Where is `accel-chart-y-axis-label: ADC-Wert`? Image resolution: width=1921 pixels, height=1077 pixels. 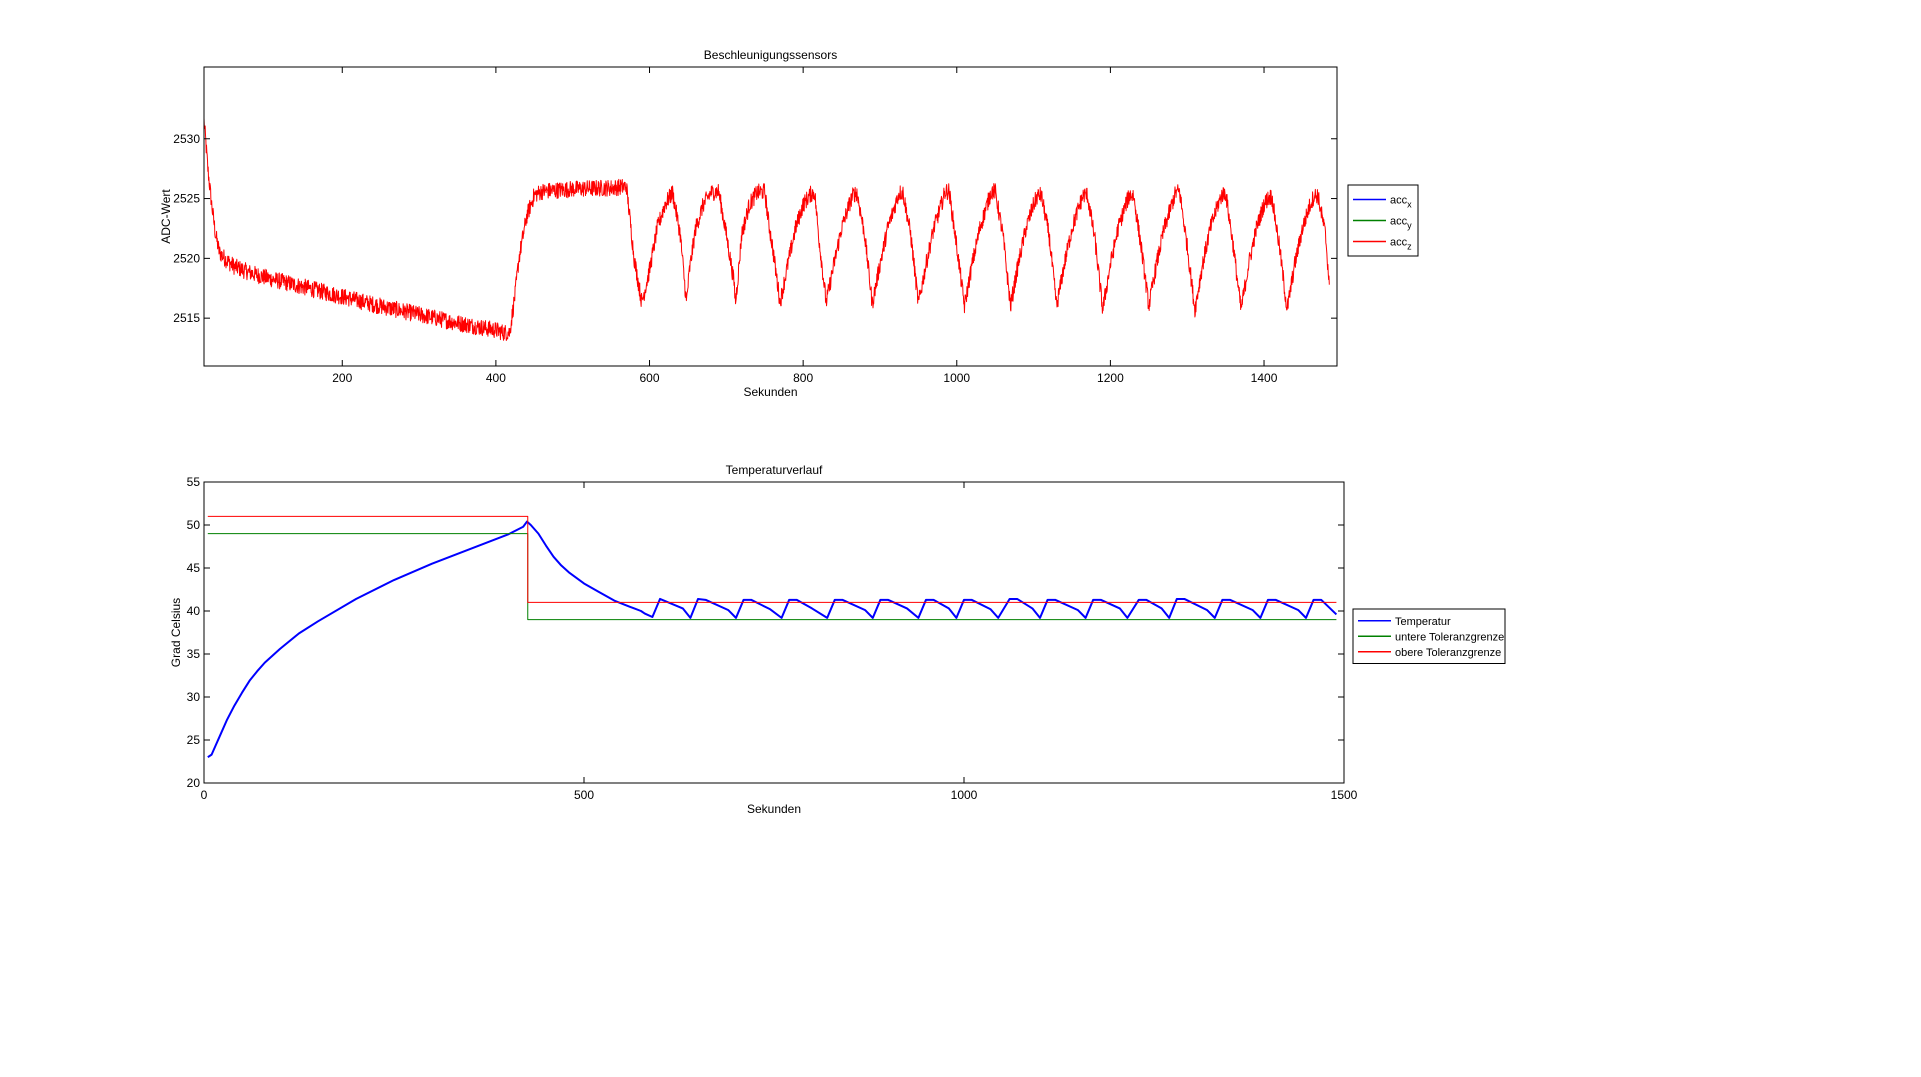
accel-chart-y-axis-label: ADC-Wert is located at coordinates (166, 216).